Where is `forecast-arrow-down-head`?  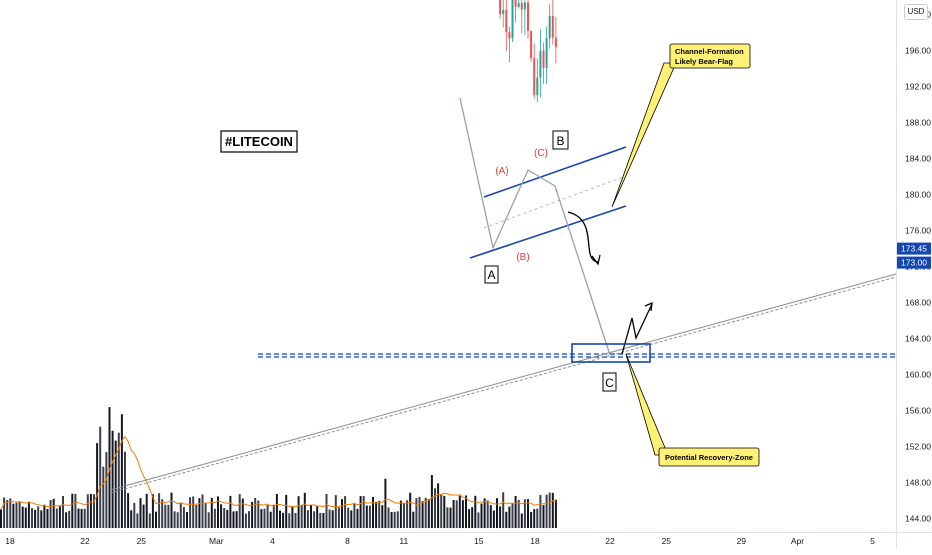 forecast-arrow-down-head is located at coordinates (596, 260).